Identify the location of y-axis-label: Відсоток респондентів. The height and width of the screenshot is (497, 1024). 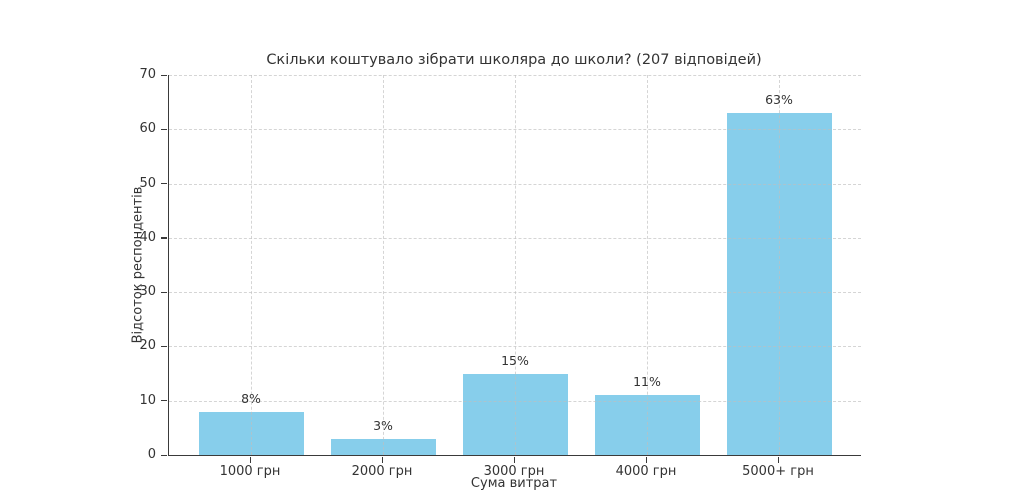
(138, 265).